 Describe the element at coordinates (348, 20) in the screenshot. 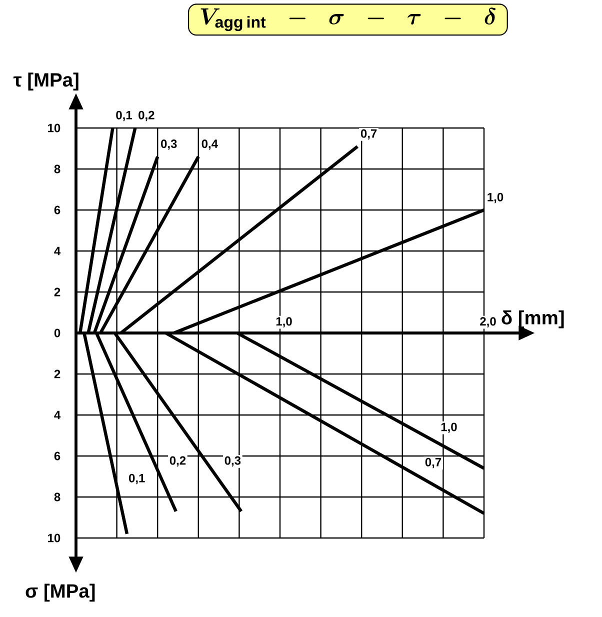

I see `chart-title: $\boldsymbol{V_{\mathrm{agg\,int}}\;\;-\;\;\sigma\;\;-\;\;\tau\;\;-\;\;\delta}$` at that location.